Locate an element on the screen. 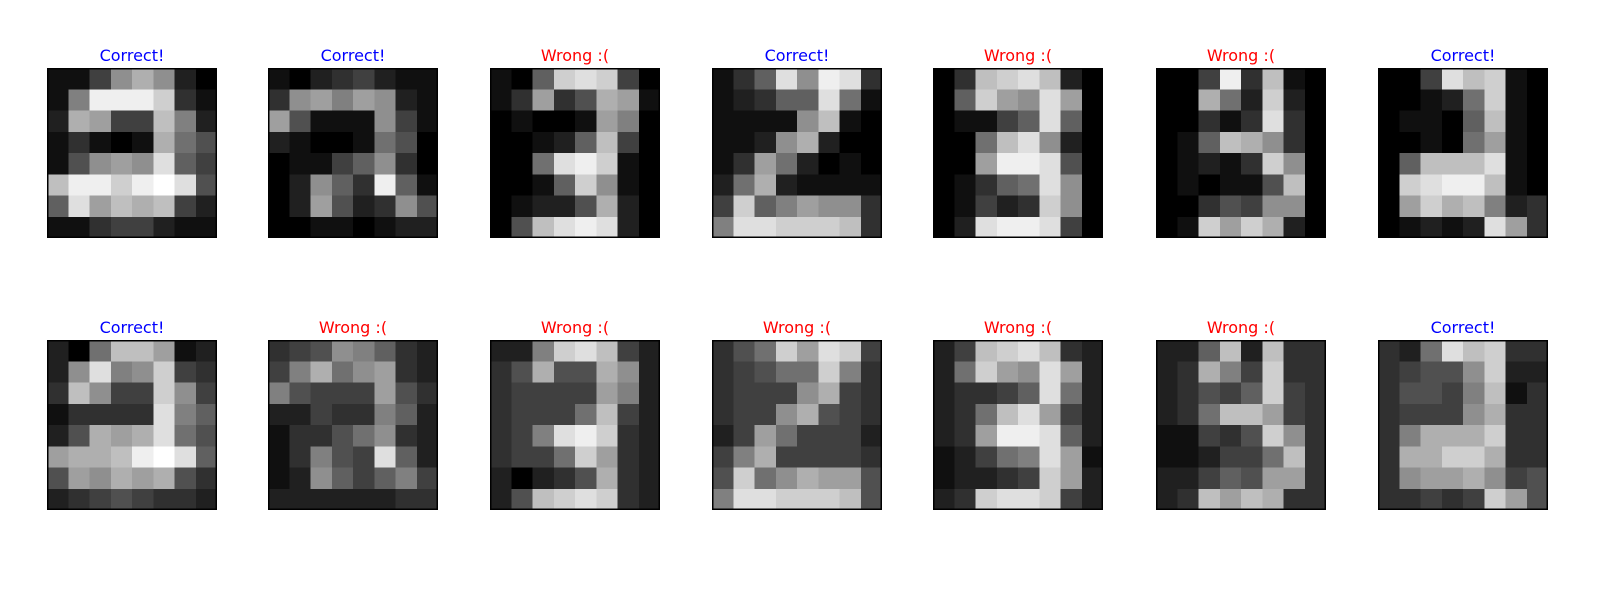  digit-image is located at coordinates (1018, 153).